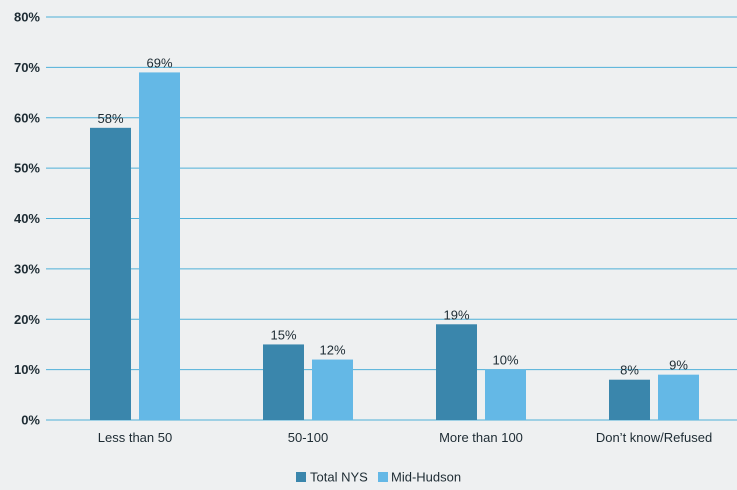 The height and width of the screenshot is (490, 737). Describe the element at coordinates (27, 17) in the screenshot. I see `y-tick-label: 80%` at that location.